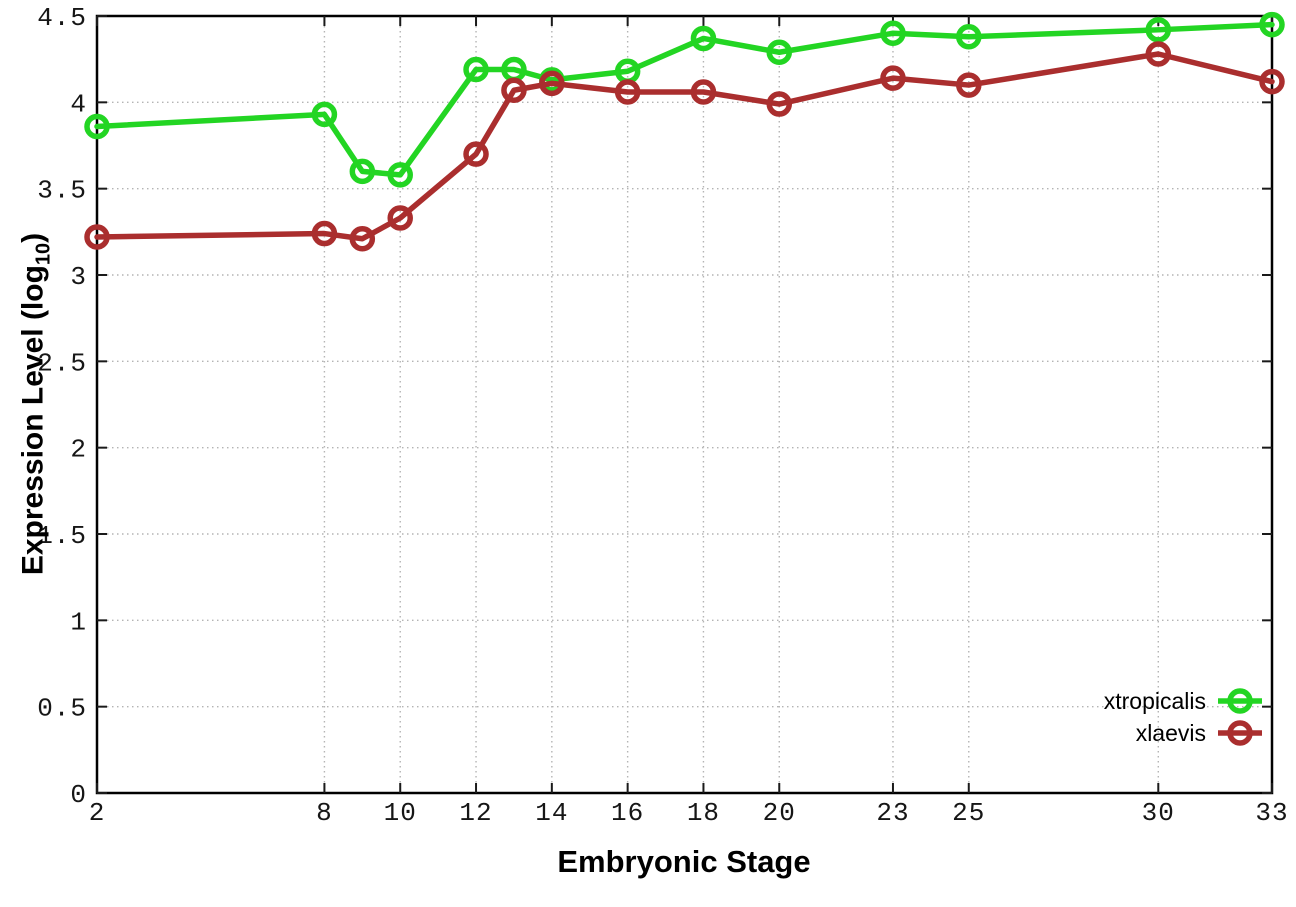 This screenshot has width=1296, height=907. What do you see at coordinates (324, 813) in the screenshot?
I see `x-tick-label: 8` at bounding box center [324, 813].